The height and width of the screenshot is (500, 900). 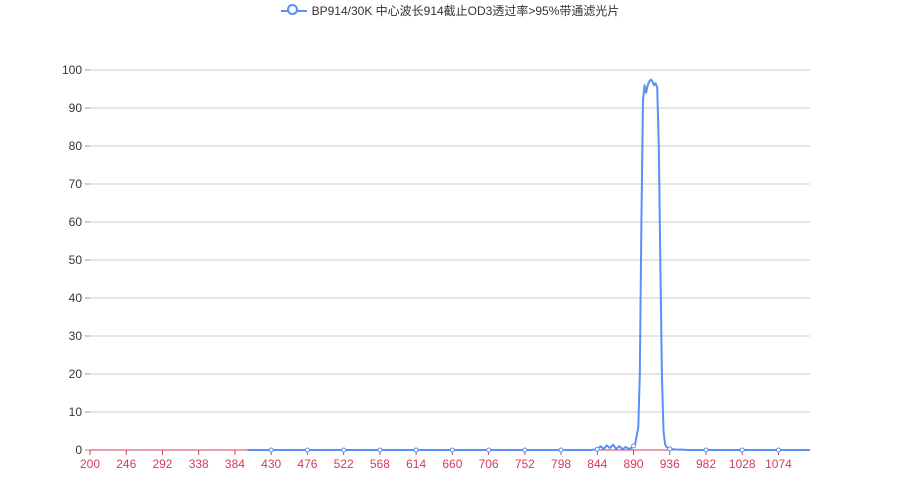 I want to click on y-tick-label: 100, so click(x=72, y=70).